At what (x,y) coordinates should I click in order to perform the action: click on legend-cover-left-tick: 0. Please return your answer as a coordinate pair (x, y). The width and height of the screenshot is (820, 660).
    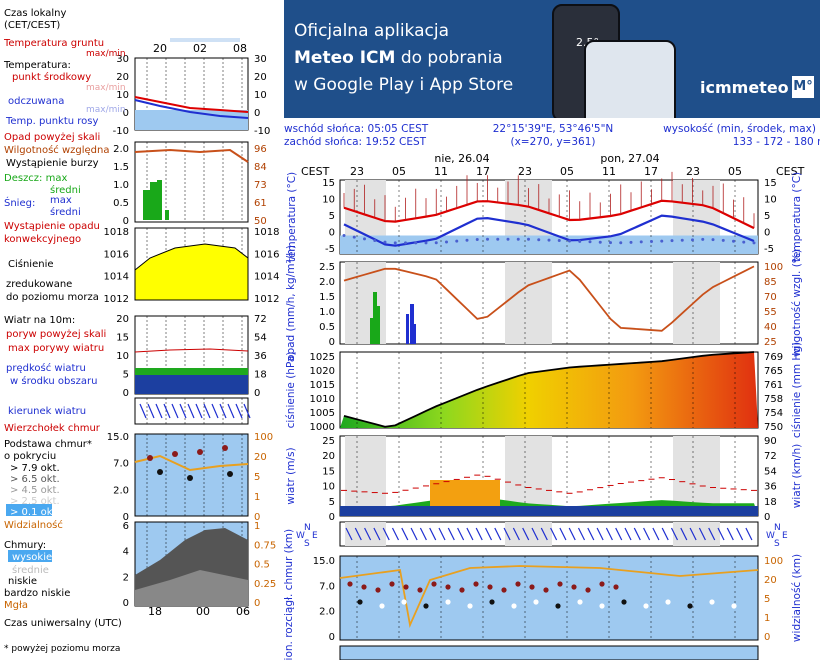
    Looking at the image, I should click on (126, 603).